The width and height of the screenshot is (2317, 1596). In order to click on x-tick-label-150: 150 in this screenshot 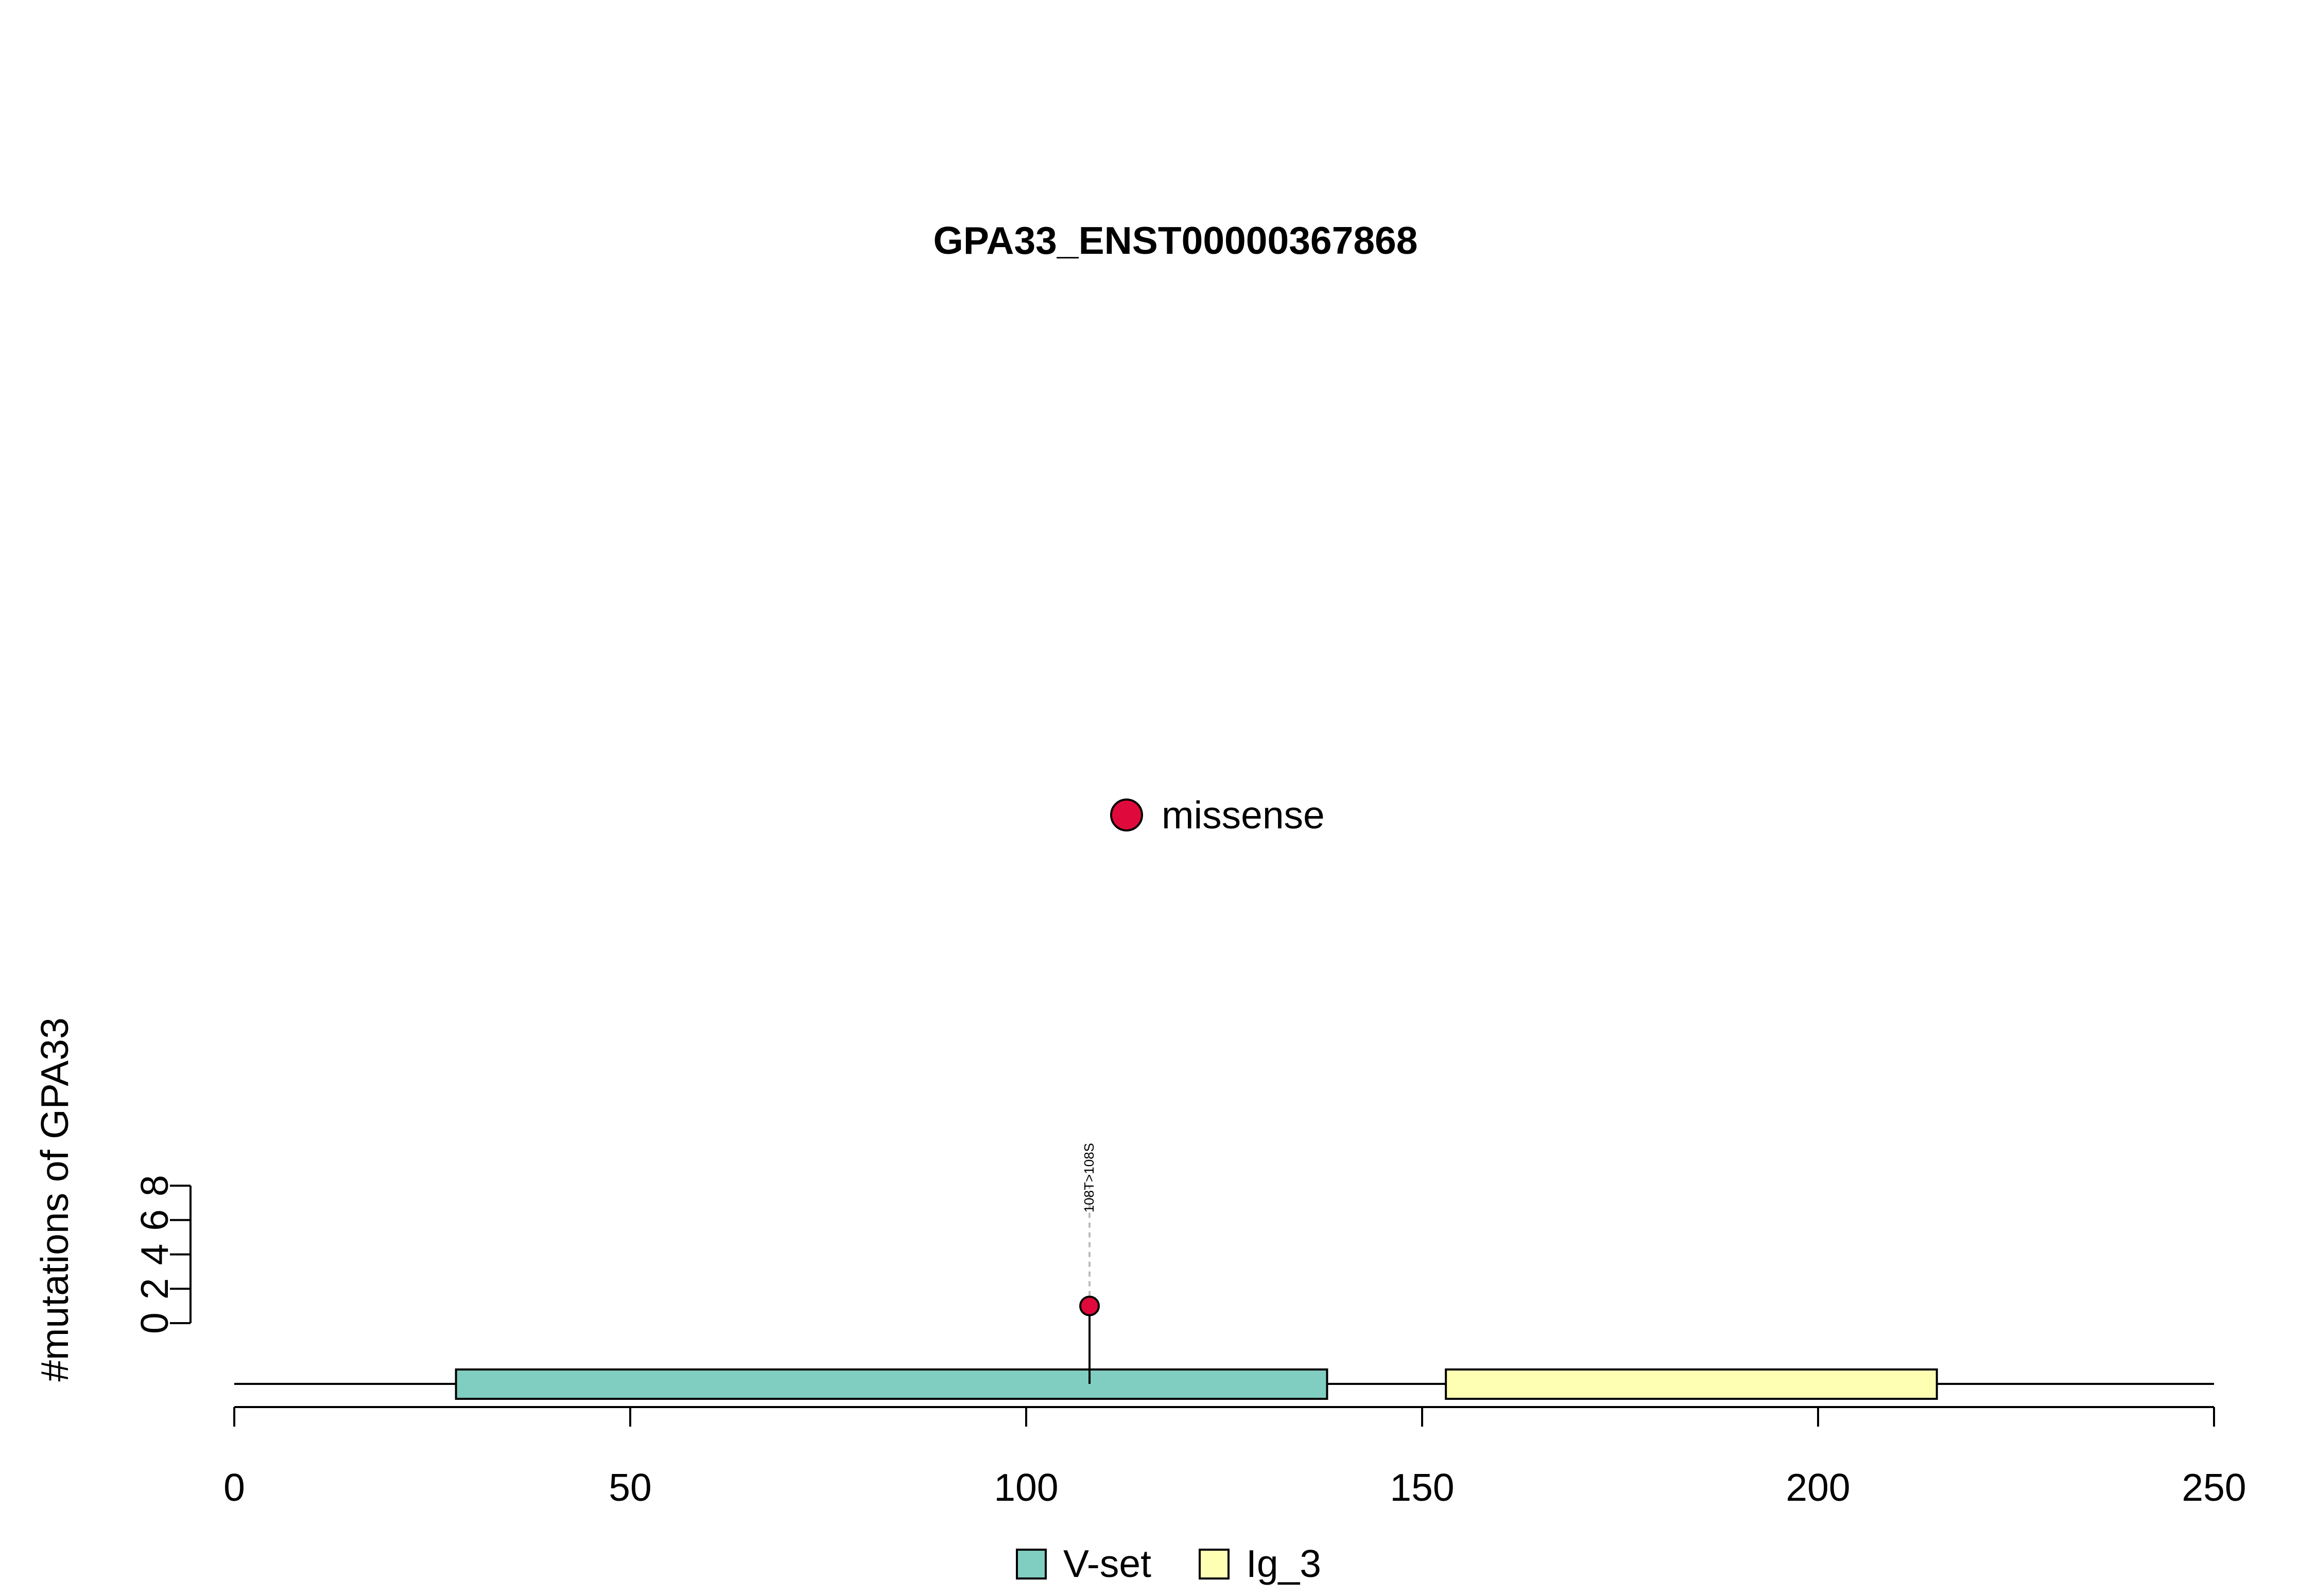, I will do `click(1422, 1487)`.